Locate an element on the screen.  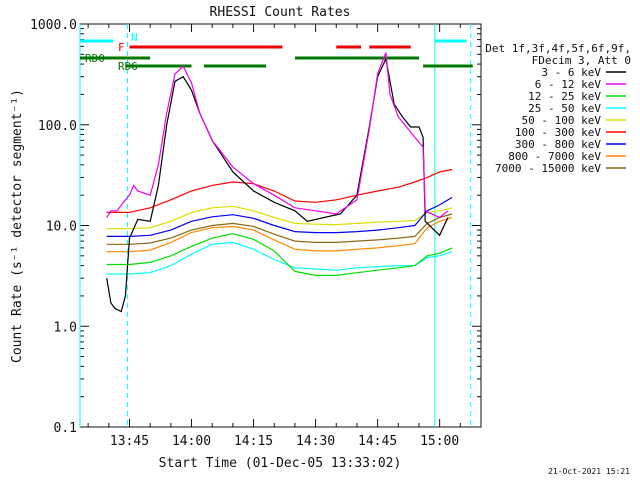
legend-label-3-6-kev: 3 - 6 keV is located at coordinates (571, 72).